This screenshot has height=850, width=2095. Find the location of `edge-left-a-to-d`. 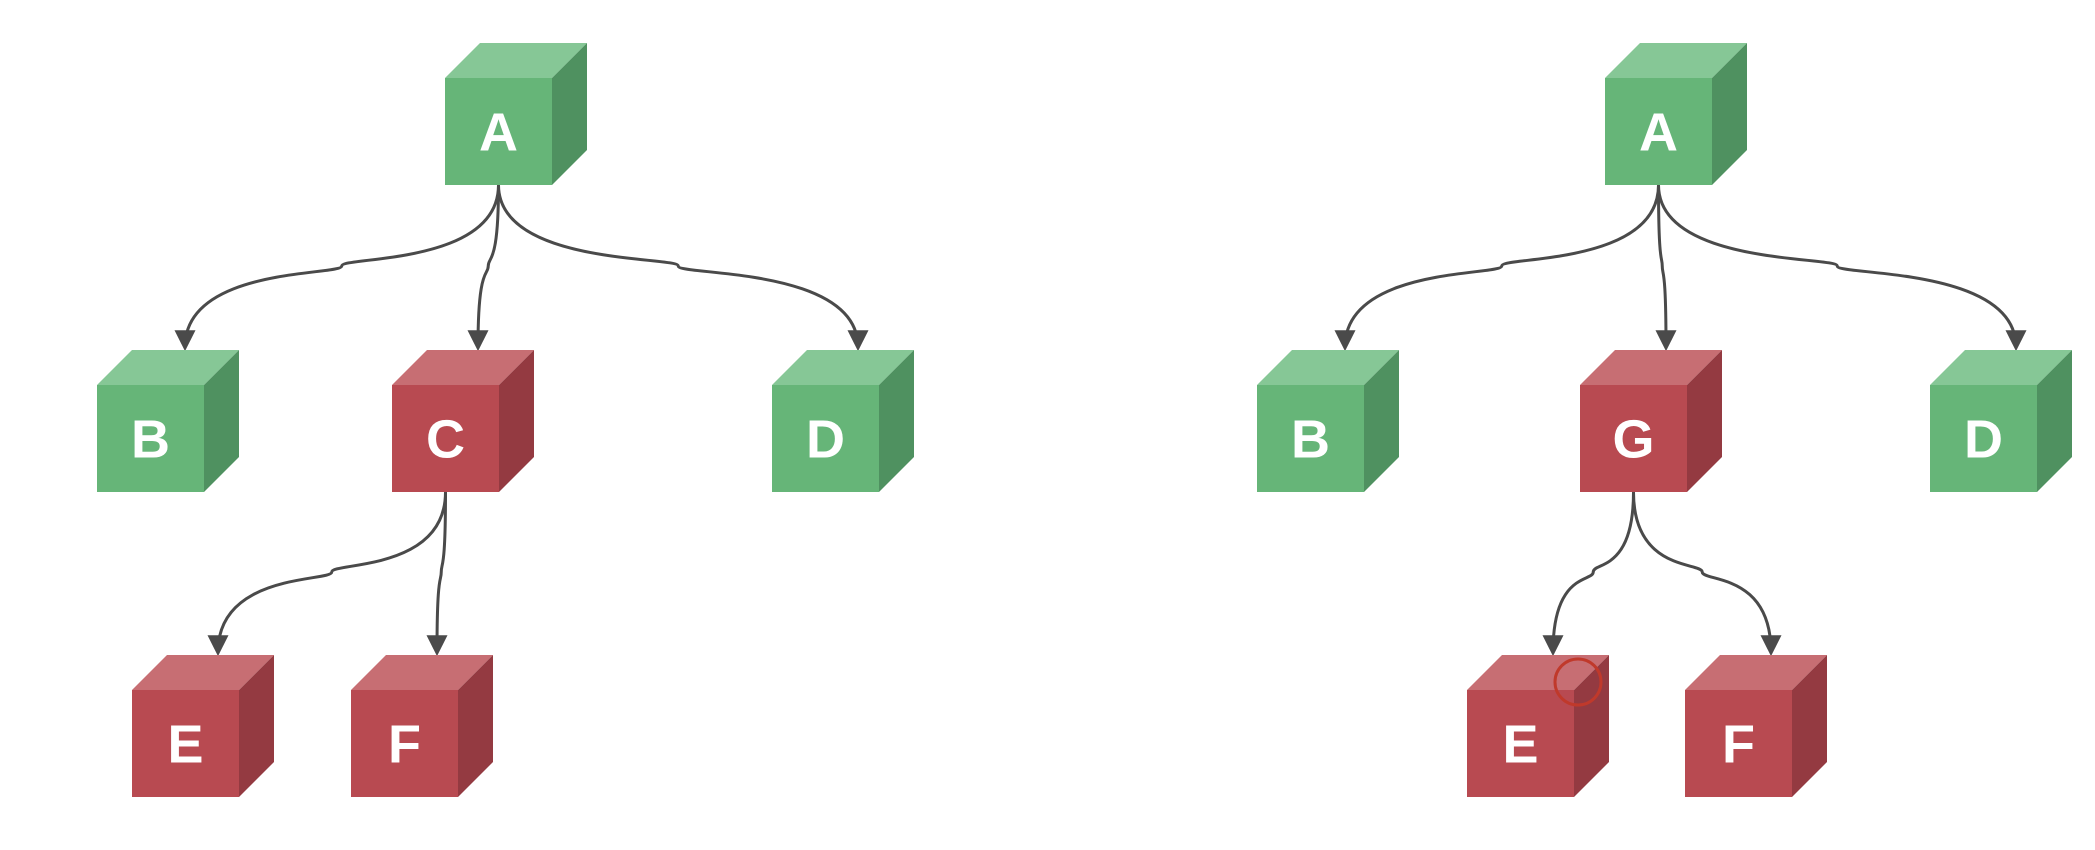

edge-left-a-to-d is located at coordinates (683, 268).